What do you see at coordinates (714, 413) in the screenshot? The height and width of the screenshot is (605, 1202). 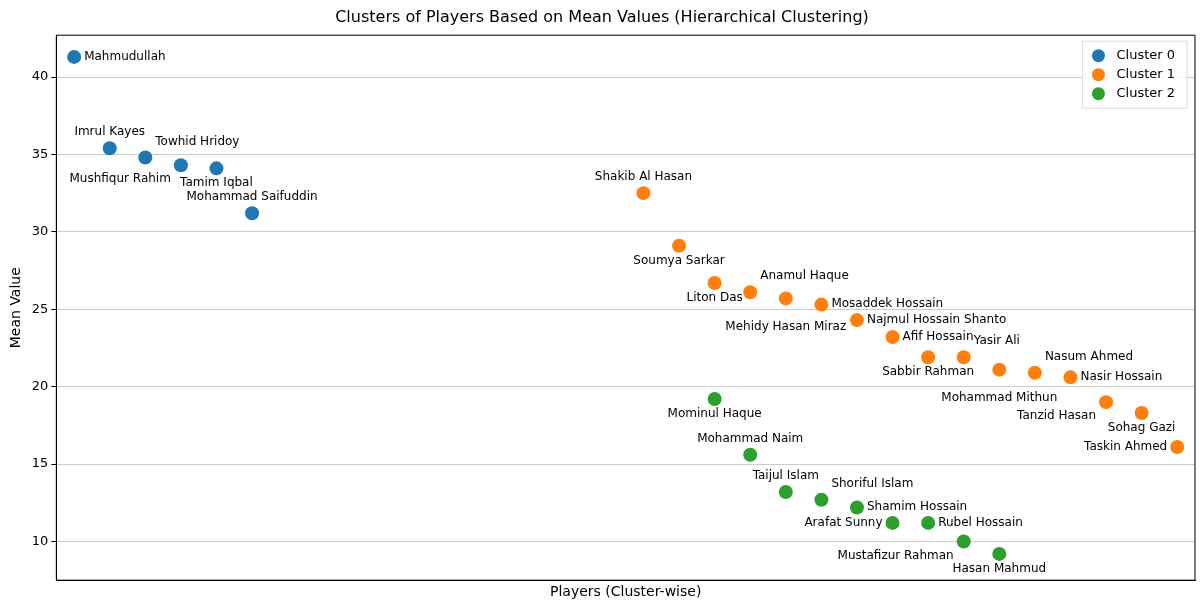 I see `data-label: Mominul Haque` at bounding box center [714, 413].